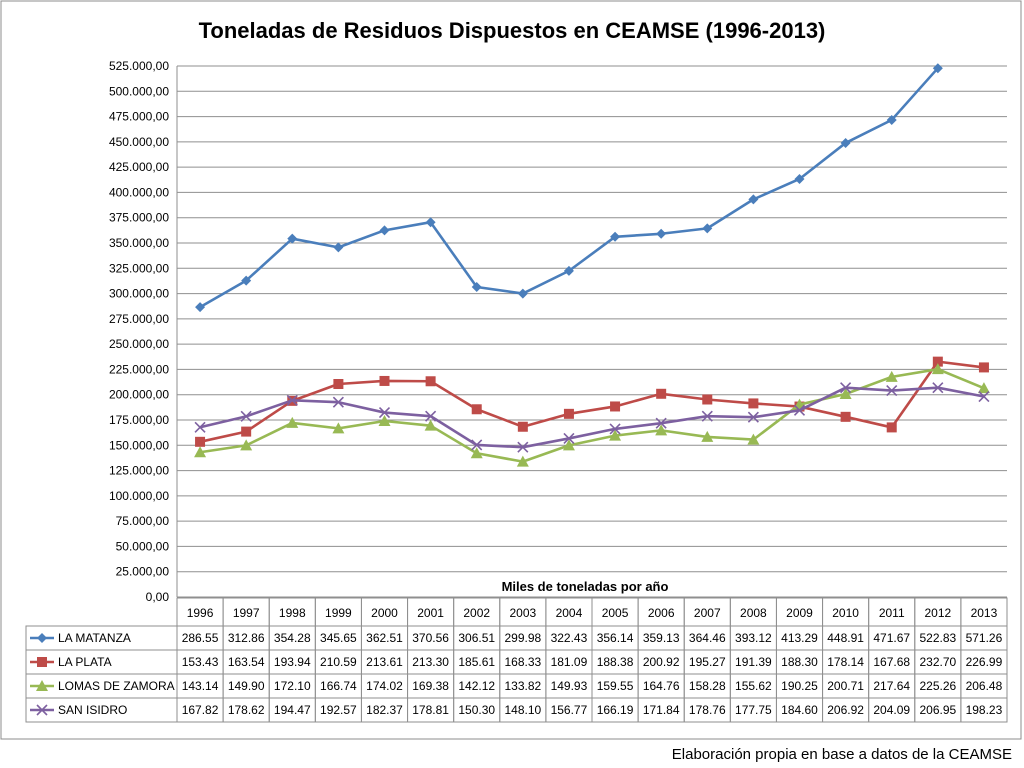 This screenshot has height=768, width=1024. Describe the element at coordinates (845, 710) in the screenshot. I see `table-value: 206.92` at that location.